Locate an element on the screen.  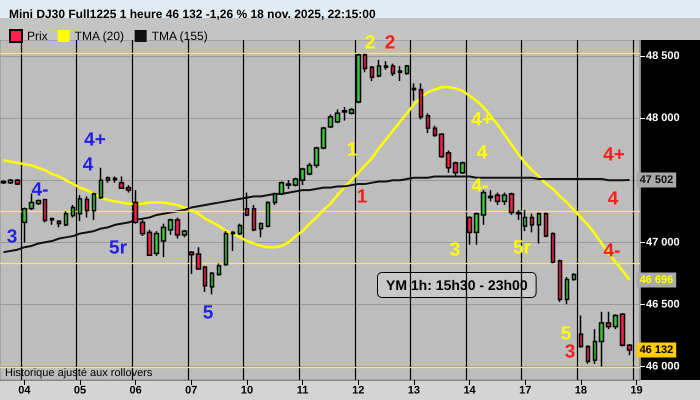
legend-label: TMA (155) is located at coordinates (180, 36).